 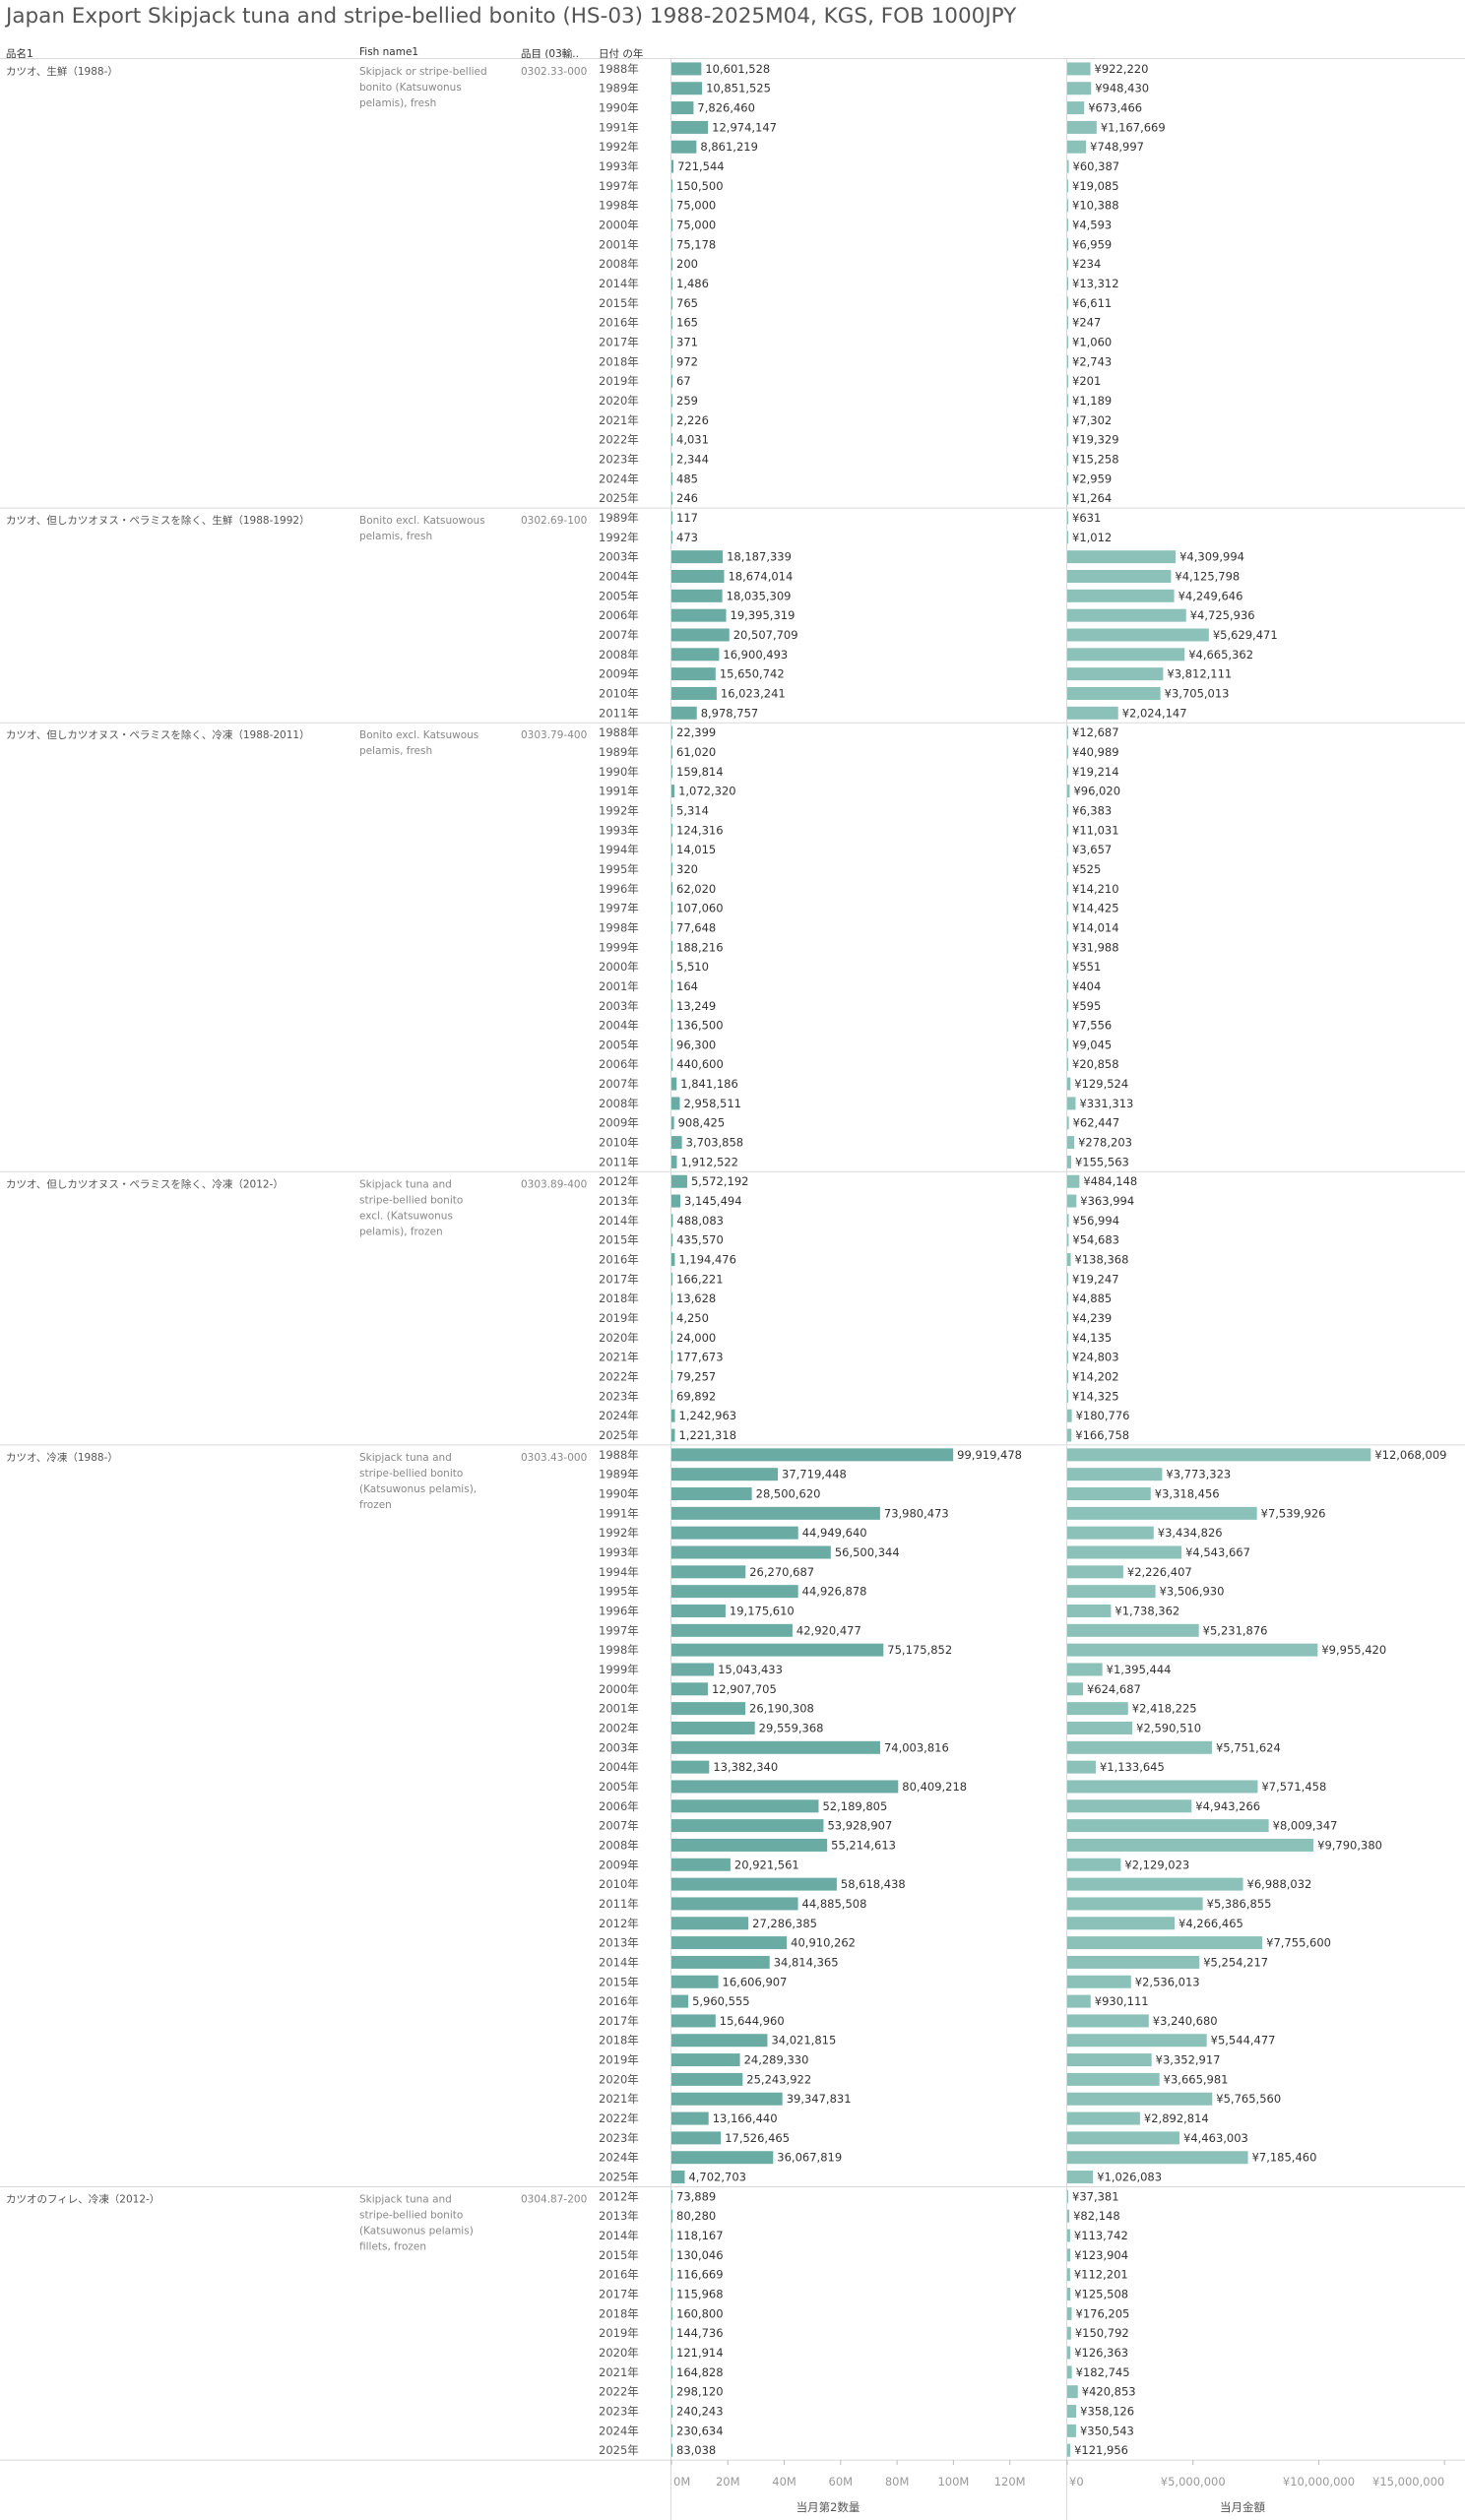 What do you see at coordinates (726, 108) in the screenshot?
I see `qty-label: 7,826,460` at bounding box center [726, 108].